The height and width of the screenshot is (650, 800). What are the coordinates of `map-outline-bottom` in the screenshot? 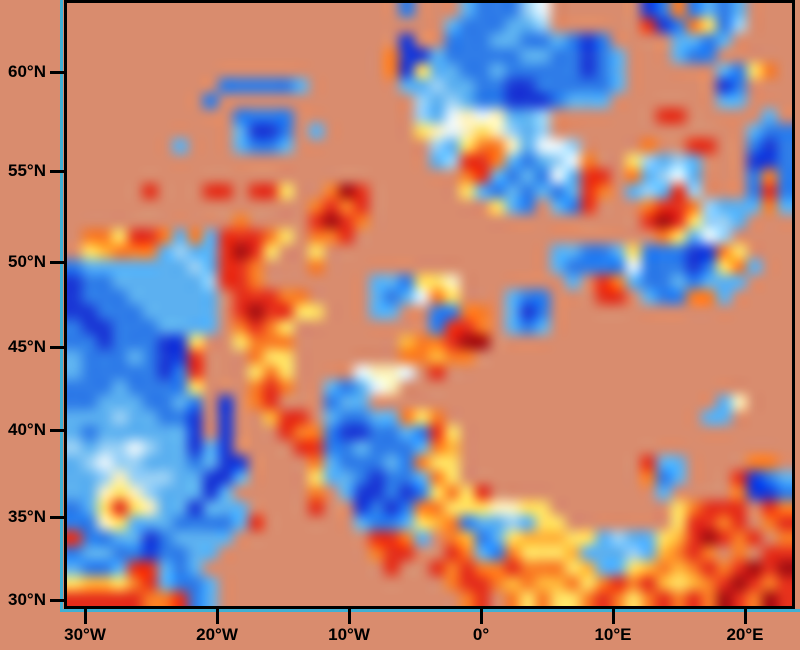 It's located at (430, 610).